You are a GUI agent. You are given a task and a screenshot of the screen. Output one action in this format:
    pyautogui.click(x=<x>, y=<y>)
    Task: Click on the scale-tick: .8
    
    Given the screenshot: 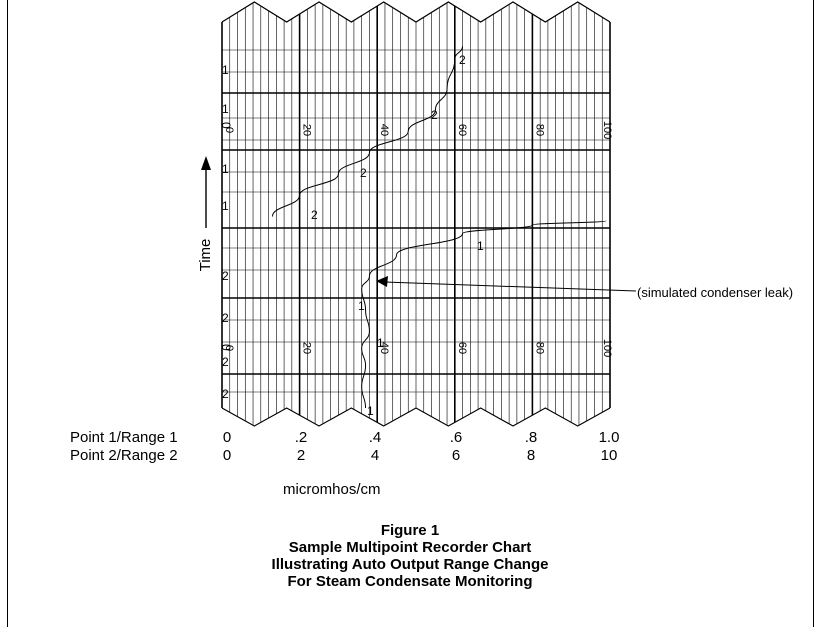 What is the action you would take?
    pyautogui.click(x=531, y=437)
    